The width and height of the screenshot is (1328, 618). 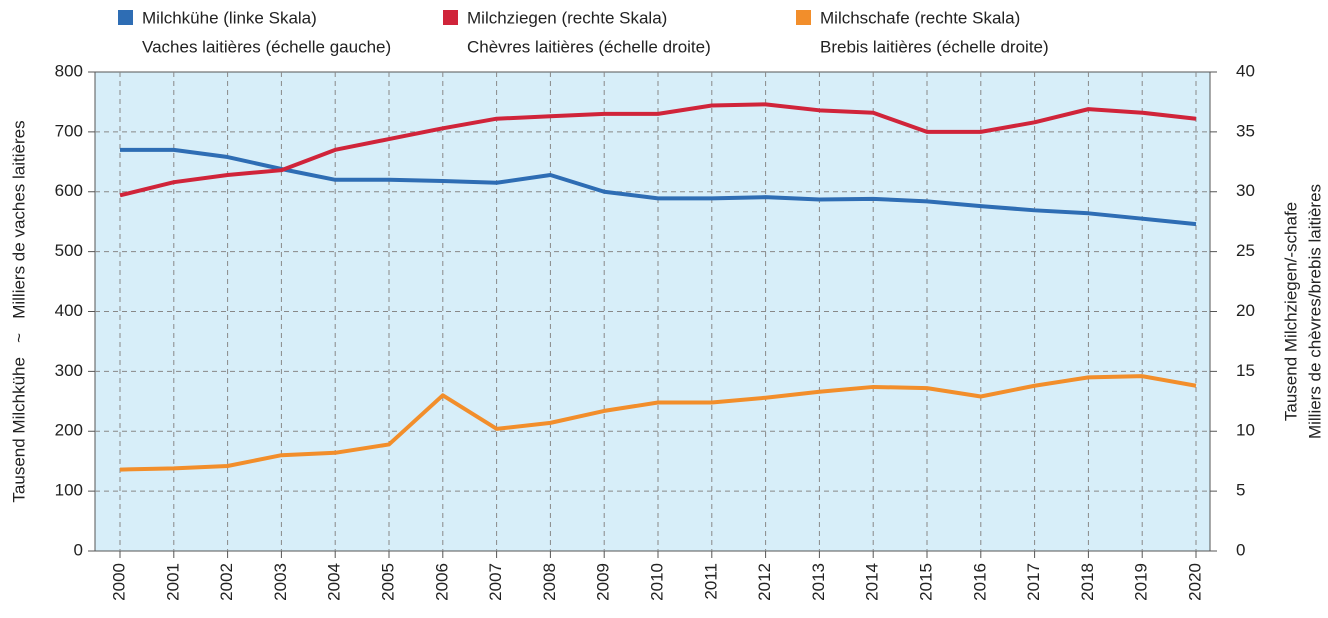 I want to click on x-tick-label: 2014, so click(x=872, y=582).